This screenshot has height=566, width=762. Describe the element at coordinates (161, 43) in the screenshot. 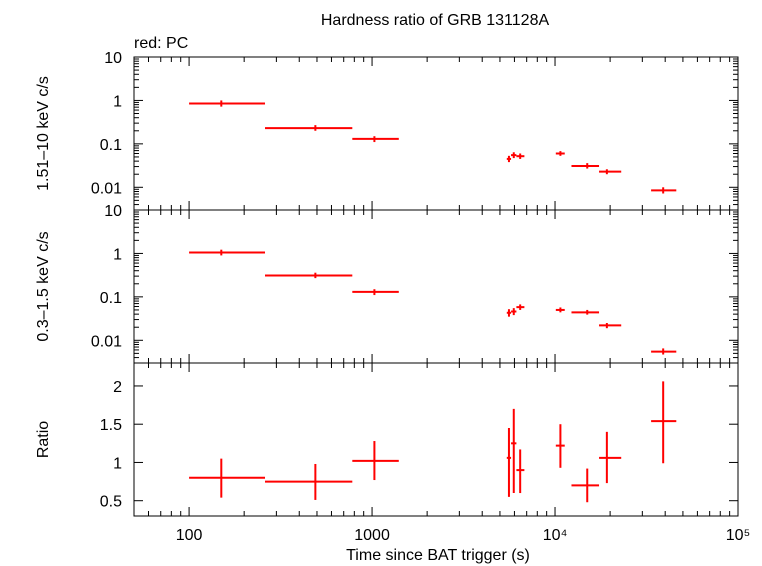

I see `chart-subtitle: red: PC` at that location.